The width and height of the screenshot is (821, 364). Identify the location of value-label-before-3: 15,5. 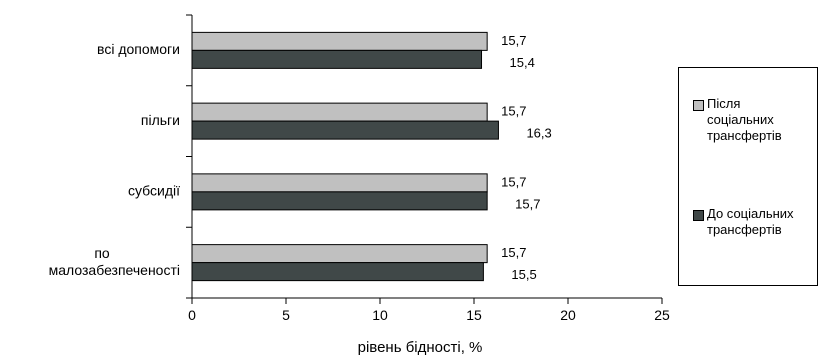
(523, 274).